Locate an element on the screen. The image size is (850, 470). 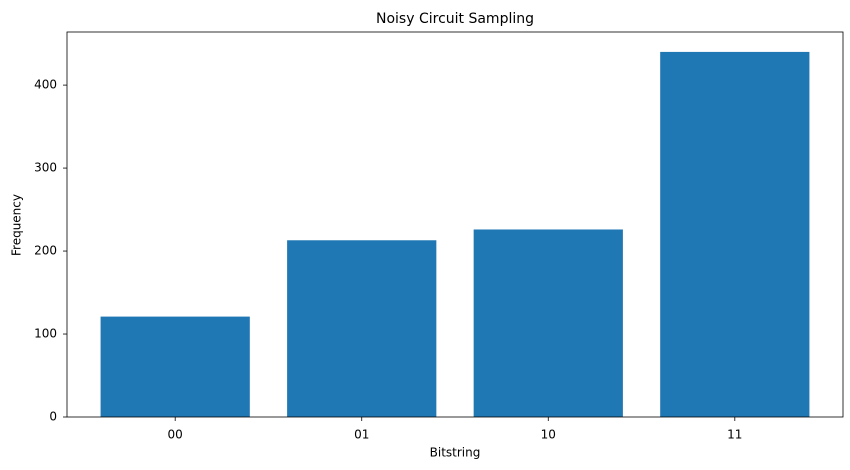
chart-title: Noisy Circuit Sampling is located at coordinates (455, 19).